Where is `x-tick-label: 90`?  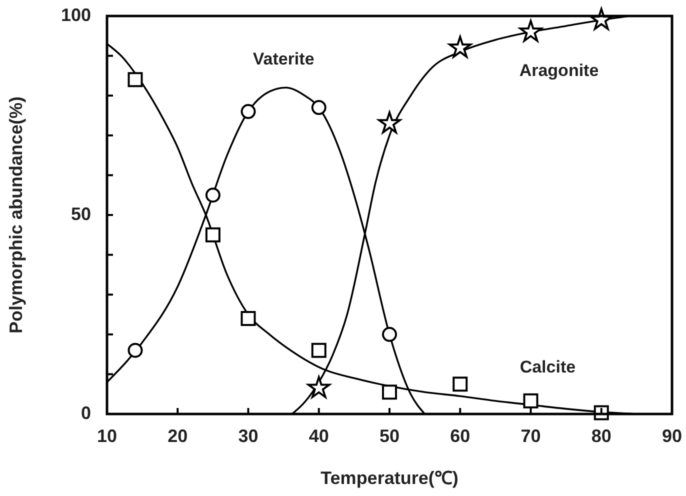
x-tick-label: 90 is located at coordinates (672, 436).